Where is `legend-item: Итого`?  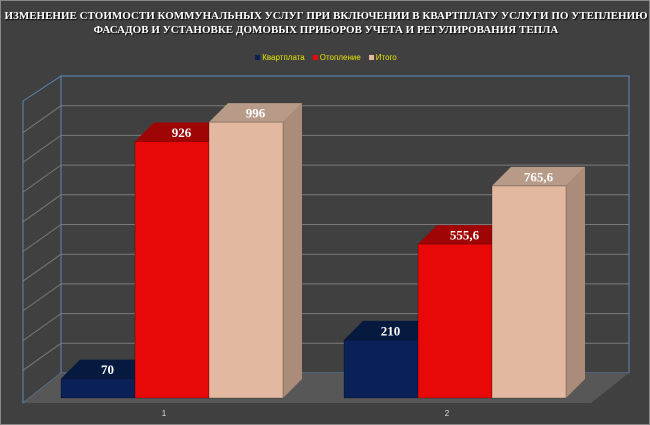
legend-item: Итого is located at coordinates (382, 57).